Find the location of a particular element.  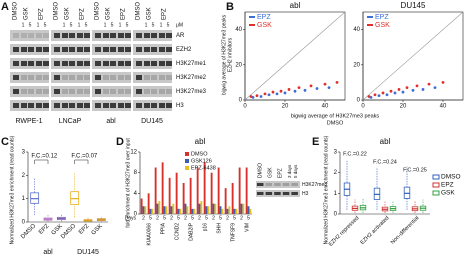

lane-label: DMSO is located at coordinates (57, 11).